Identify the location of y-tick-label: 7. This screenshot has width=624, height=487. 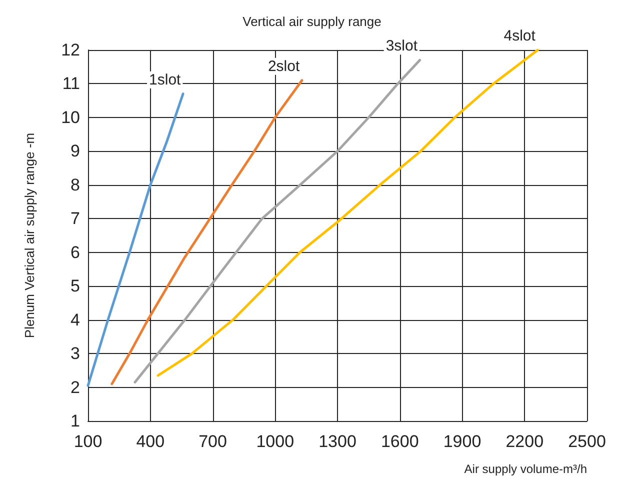
(75, 218).